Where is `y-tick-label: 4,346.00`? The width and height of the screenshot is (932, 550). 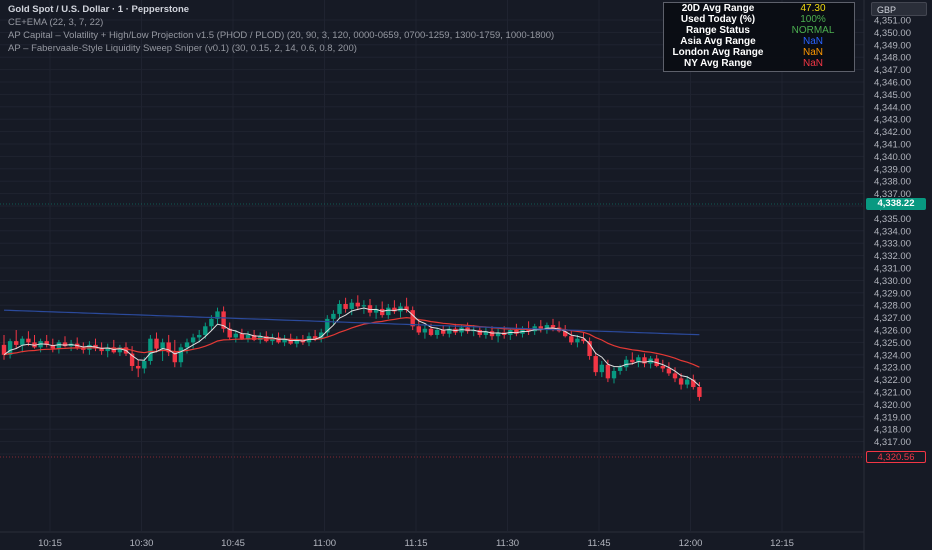
y-tick-label: 4,346.00 is located at coordinates (892, 83).